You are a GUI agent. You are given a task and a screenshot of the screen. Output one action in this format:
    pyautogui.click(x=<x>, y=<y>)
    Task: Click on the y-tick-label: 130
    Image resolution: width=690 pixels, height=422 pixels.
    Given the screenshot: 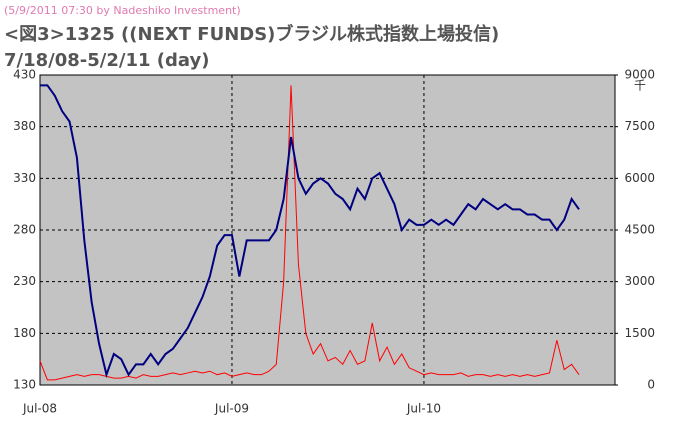 What is the action you would take?
    pyautogui.click(x=24, y=385)
    